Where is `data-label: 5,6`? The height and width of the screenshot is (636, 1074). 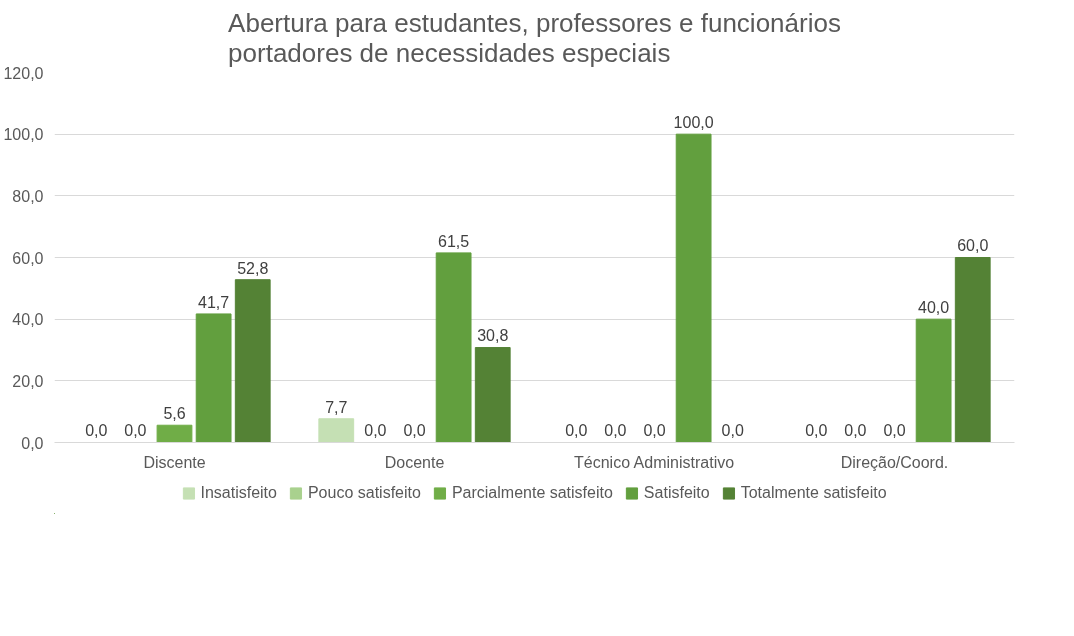
data-label: 5,6 is located at coordinates (174, 414).